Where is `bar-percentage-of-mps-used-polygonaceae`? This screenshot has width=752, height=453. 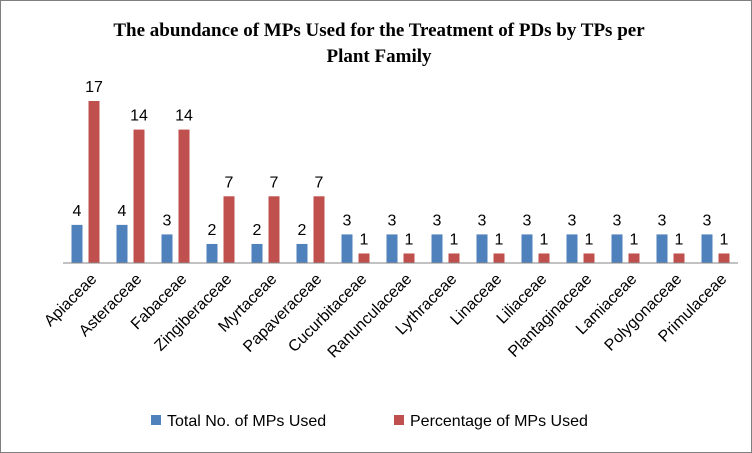 bar-percentage-of-mps-used-polygonaceae is located at coordinates (679, 258).